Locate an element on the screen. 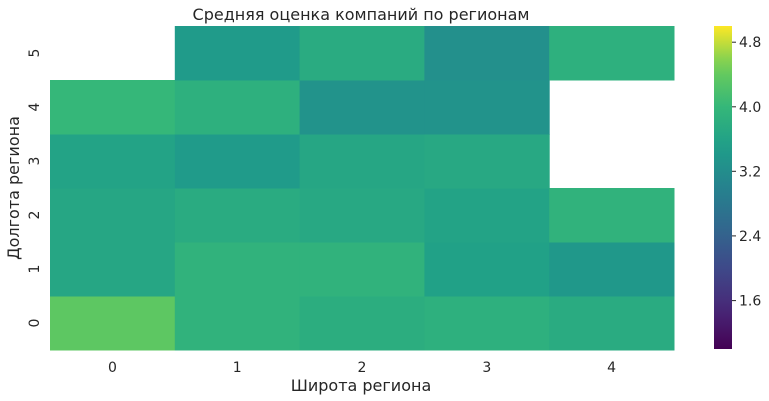 The image size is (769, 401). colorbar-tick-label: 2.4 is located at coordinates (750, 237).